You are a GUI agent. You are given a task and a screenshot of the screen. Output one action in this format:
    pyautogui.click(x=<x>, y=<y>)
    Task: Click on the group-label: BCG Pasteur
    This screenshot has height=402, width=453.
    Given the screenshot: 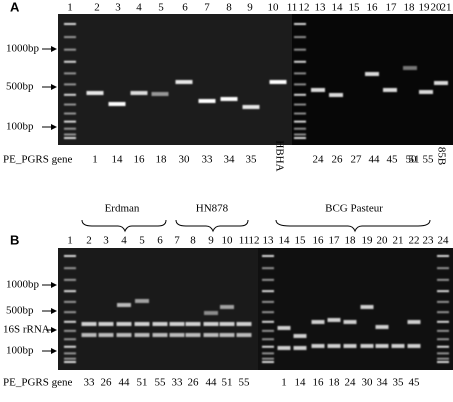 What is the action you would take?
    pyautogui.click(x=354, y=209)
    